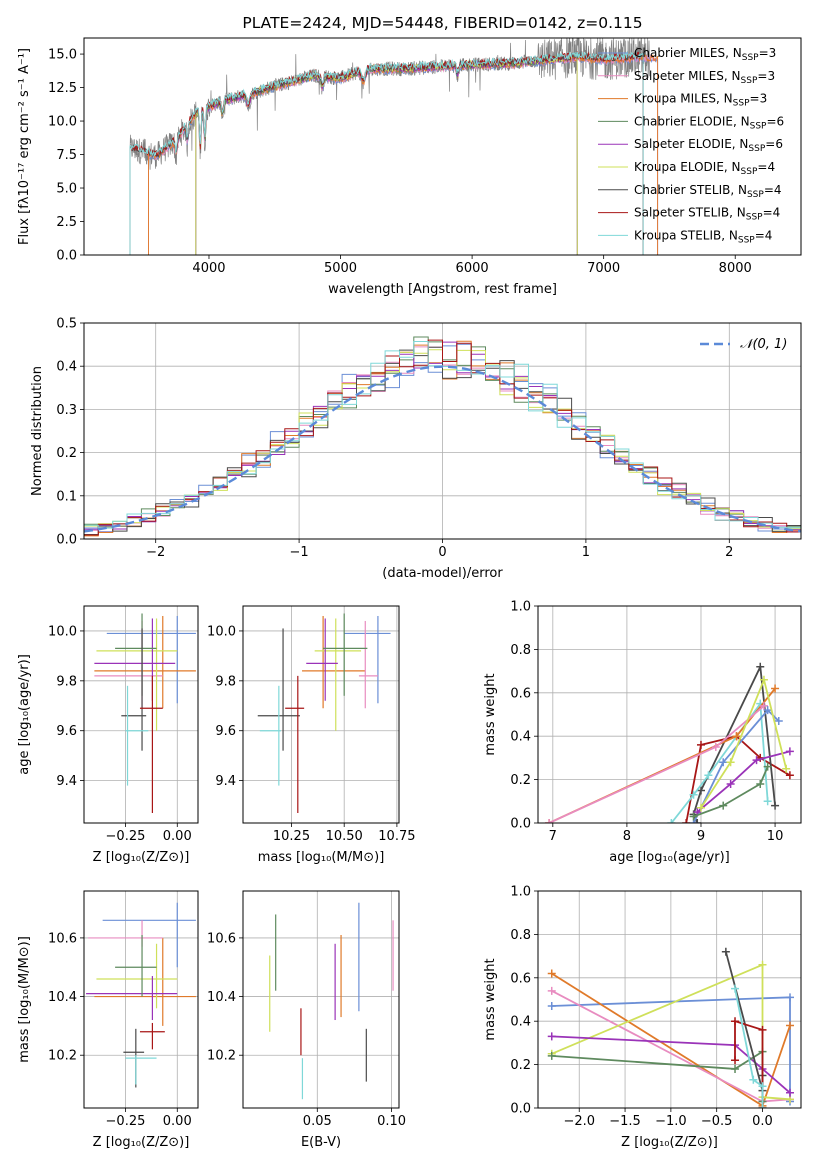  I want to click on model-spectrum-kroupa-elodie, so click(386, 154).